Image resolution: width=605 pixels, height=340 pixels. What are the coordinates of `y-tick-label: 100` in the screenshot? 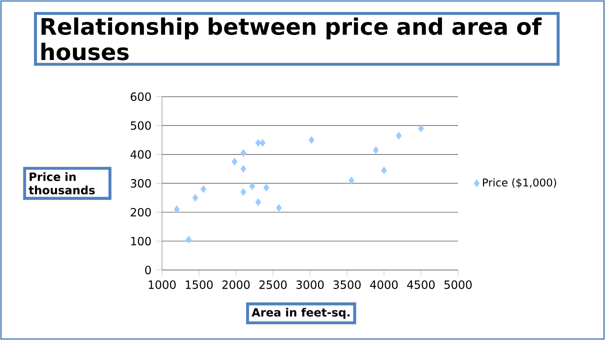 It's located at (141, 241).